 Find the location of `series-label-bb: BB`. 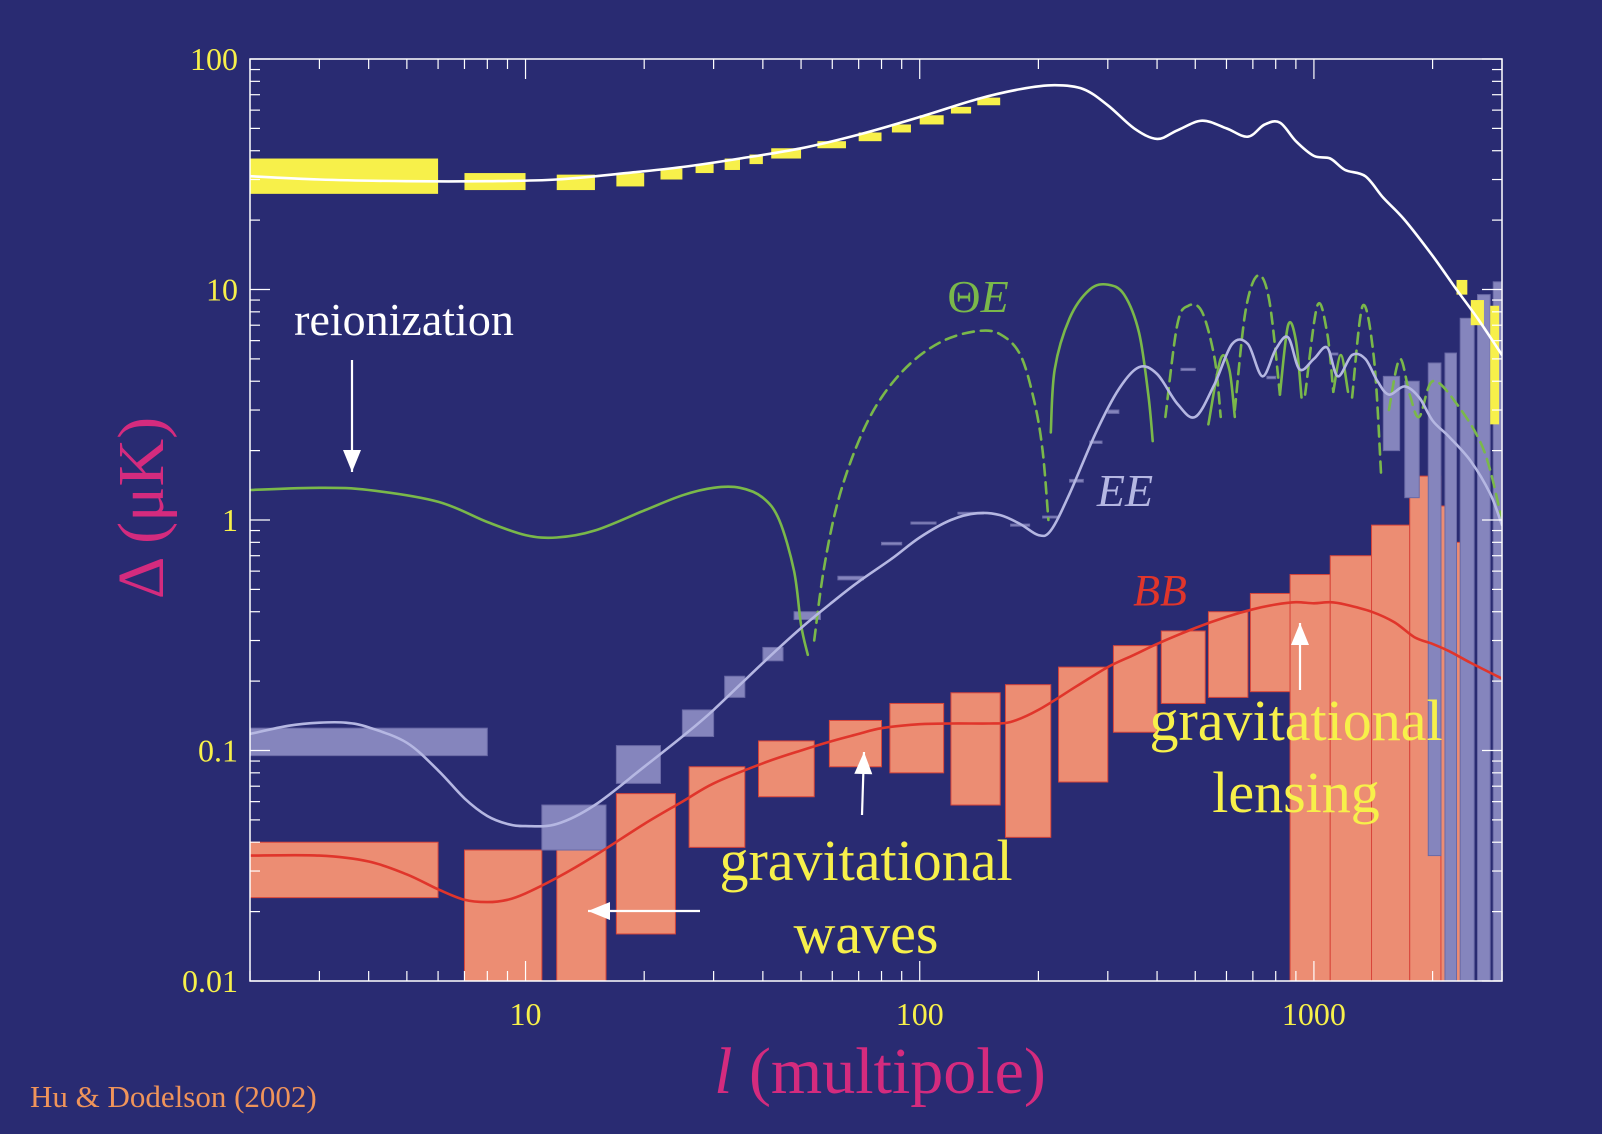

series-label-bb: BB is located at coordinates (1160, 590).